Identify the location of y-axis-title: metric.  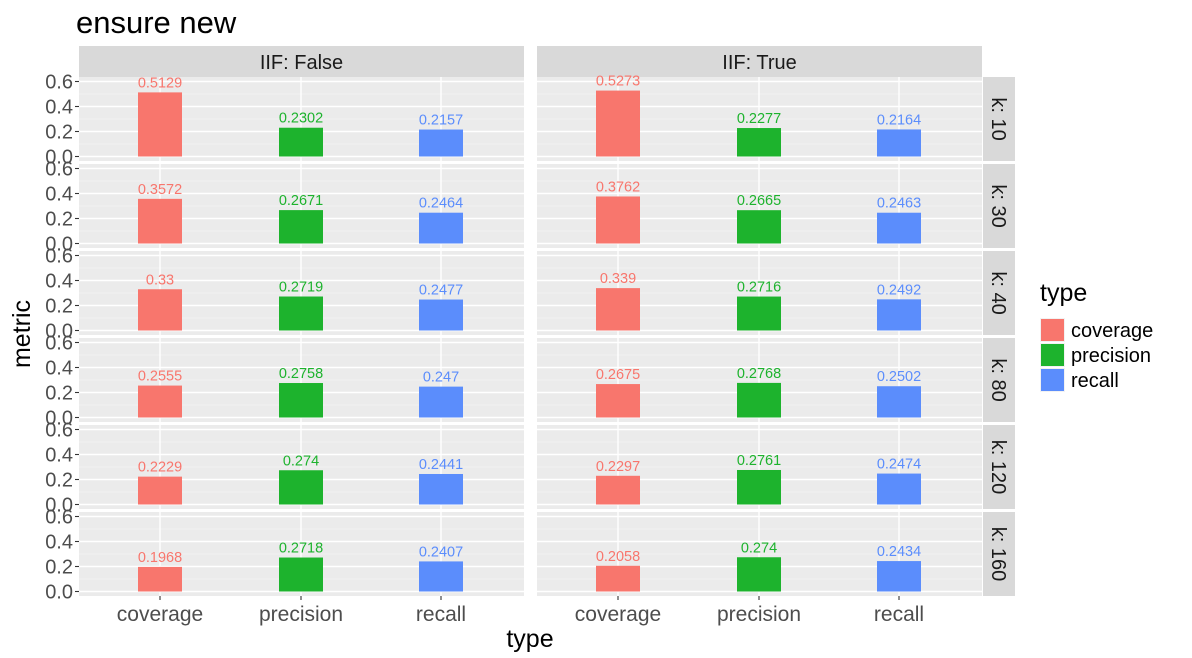
(22, 334).